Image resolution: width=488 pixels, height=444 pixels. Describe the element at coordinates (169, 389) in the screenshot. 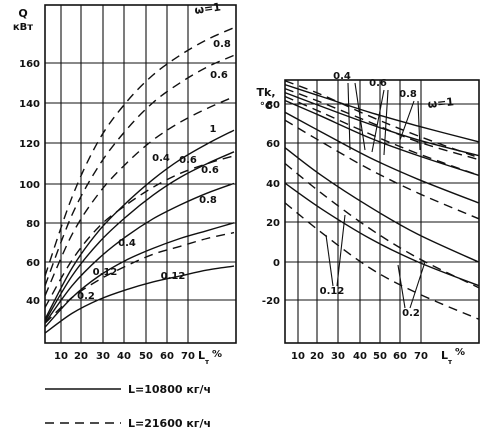

I see `legend-solid-text: L=10800 кг/ч` at that location.